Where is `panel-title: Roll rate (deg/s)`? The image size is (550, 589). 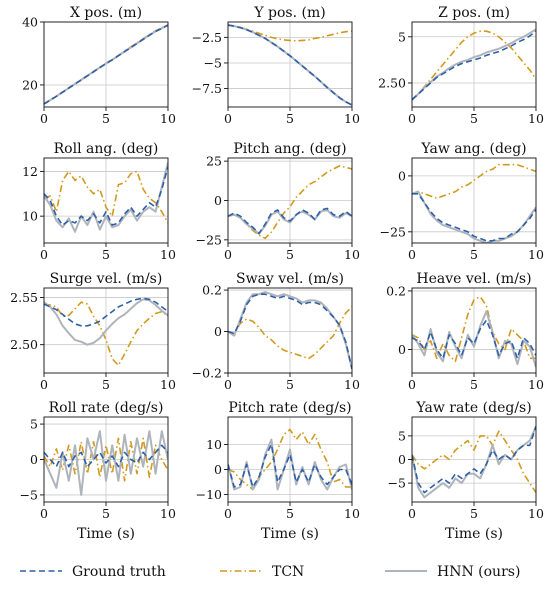 panel-title: Roll rate (deg/s) is located at coordinates (106, 408).